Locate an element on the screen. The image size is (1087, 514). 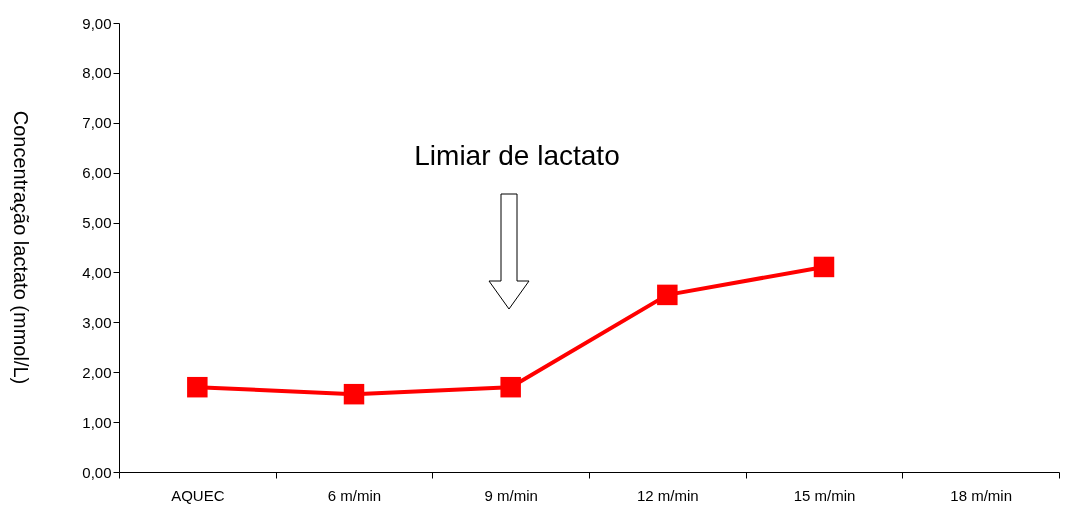
y-tick-label: 9,00 is located at coordinates (97, 23).